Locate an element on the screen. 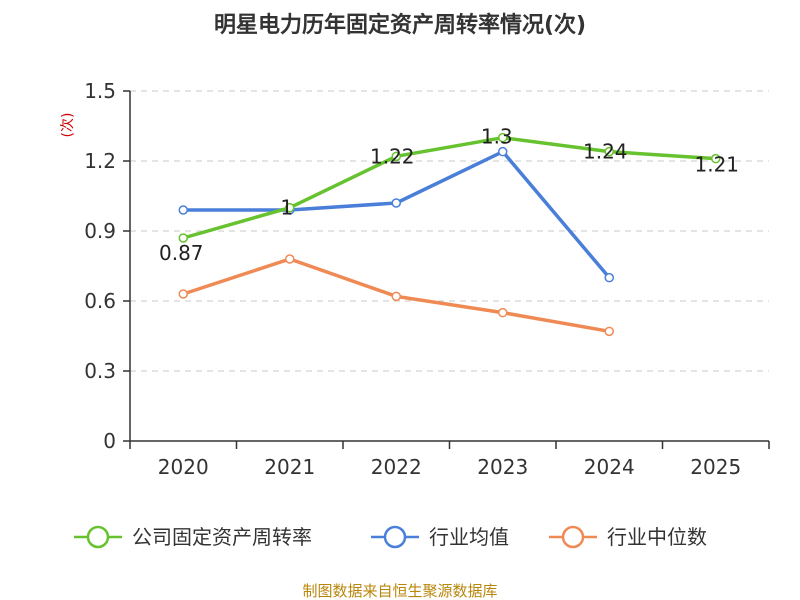 The width and height of the screenshot is (800, 600). y-tick-label: 0.9 is located at coordinates (100, 231).